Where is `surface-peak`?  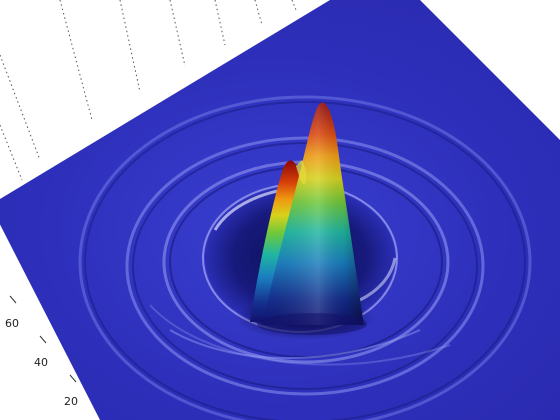 surface-peak is located at coordinates (305, 221).